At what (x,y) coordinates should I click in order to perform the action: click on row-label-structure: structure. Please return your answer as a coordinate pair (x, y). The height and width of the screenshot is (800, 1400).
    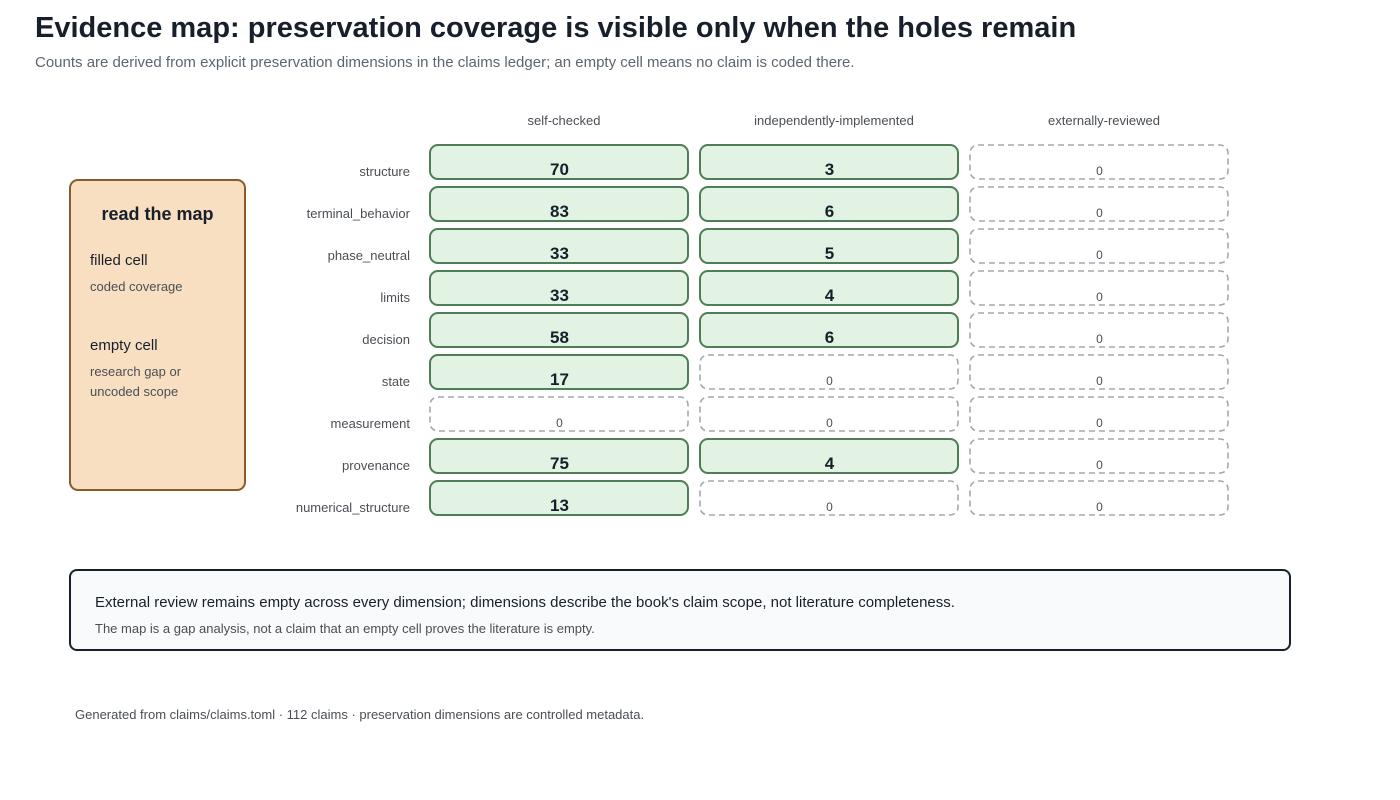
    Looking at the image, I should click on (384, 171).